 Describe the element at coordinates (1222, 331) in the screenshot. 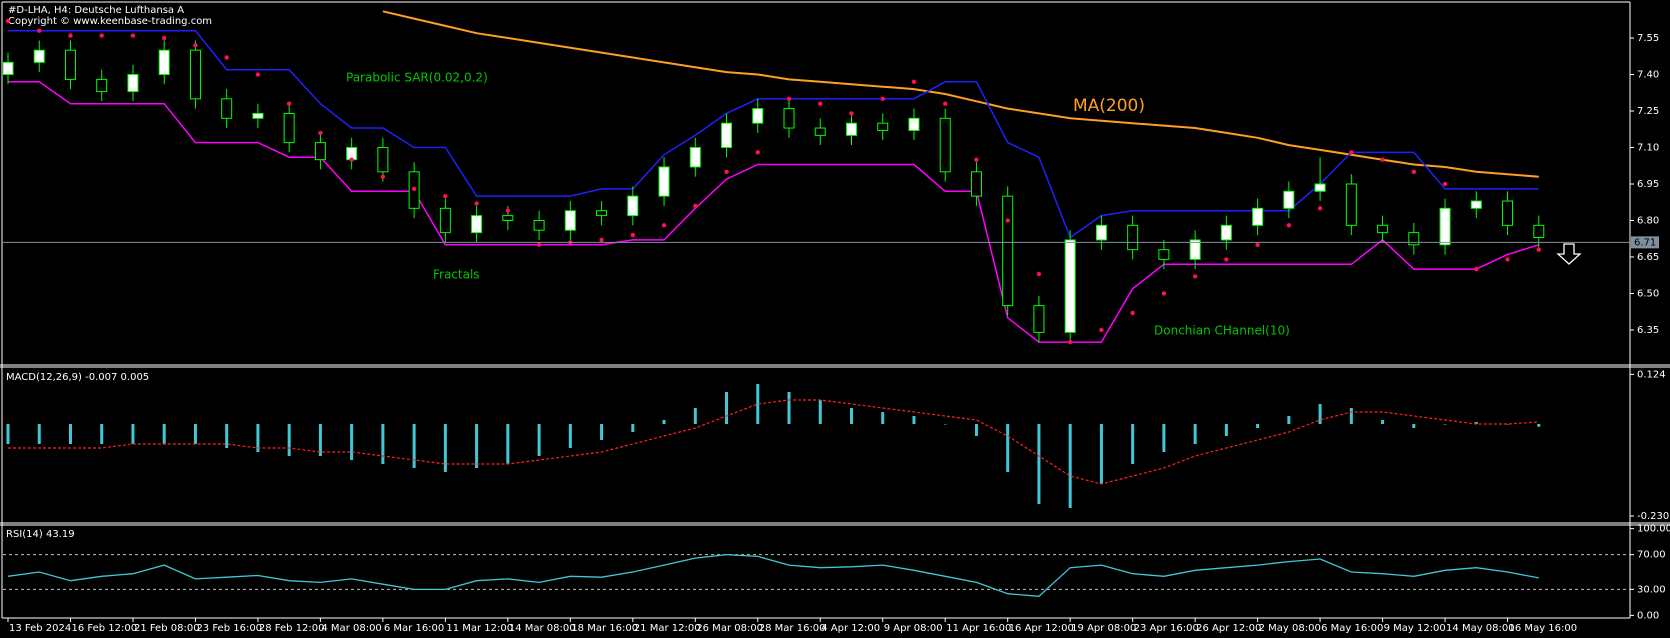

I see `annotation: Donchian CHannel(10)` at that location.